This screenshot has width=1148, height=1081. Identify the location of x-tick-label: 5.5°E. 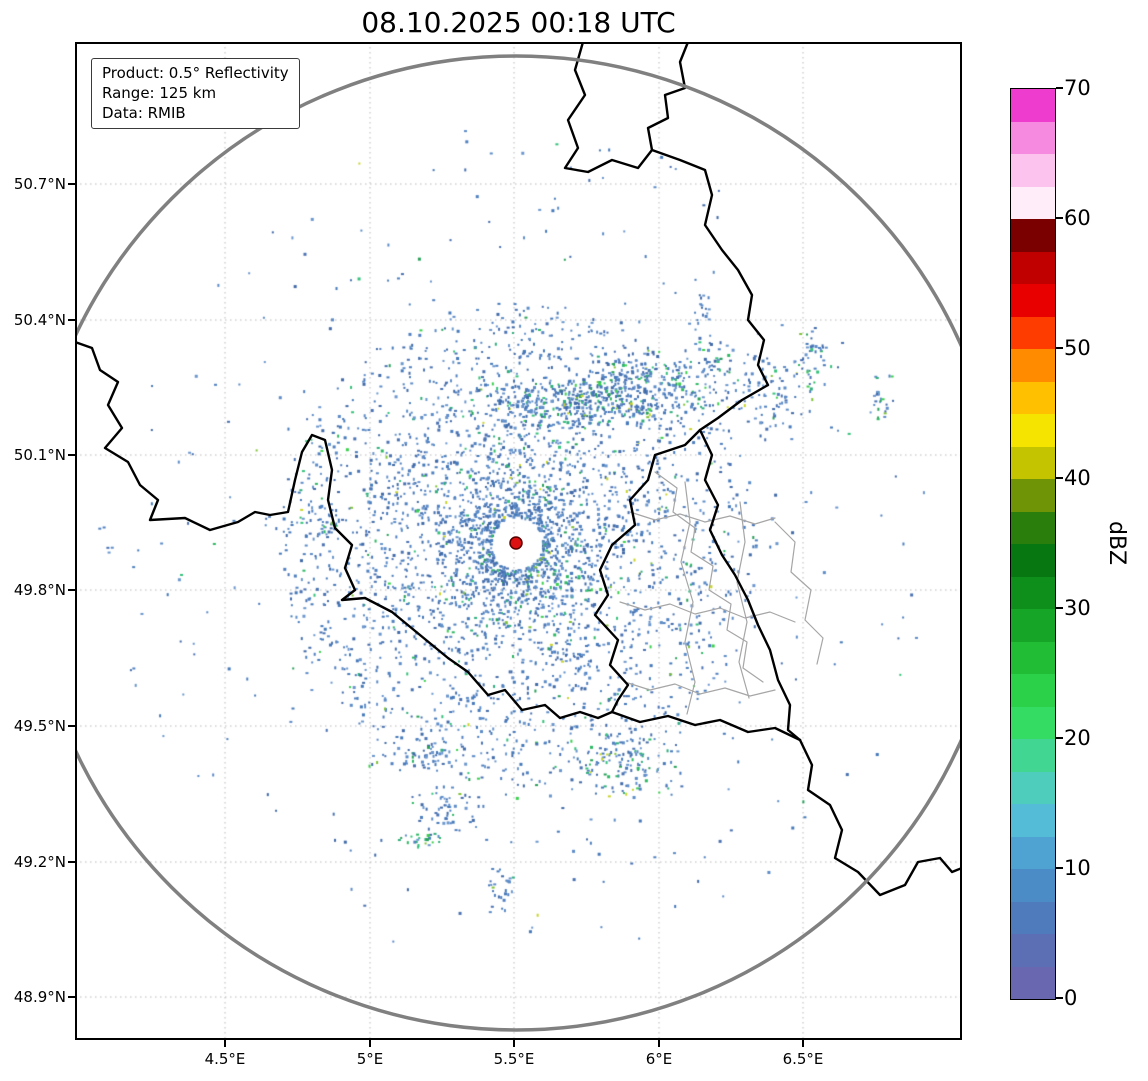
(514, 1059).